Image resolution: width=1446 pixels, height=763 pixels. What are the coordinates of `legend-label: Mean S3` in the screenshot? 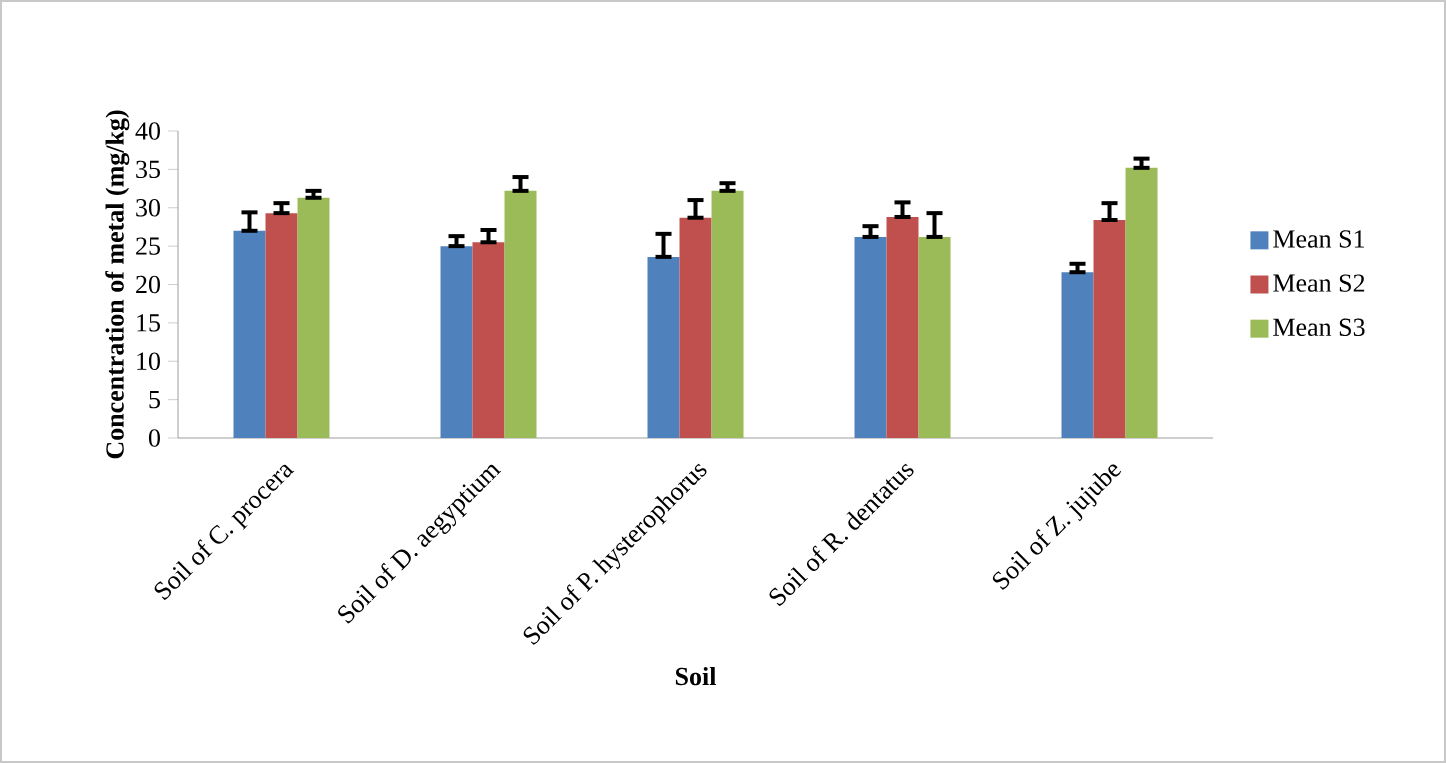 It's located at (1319, 327).